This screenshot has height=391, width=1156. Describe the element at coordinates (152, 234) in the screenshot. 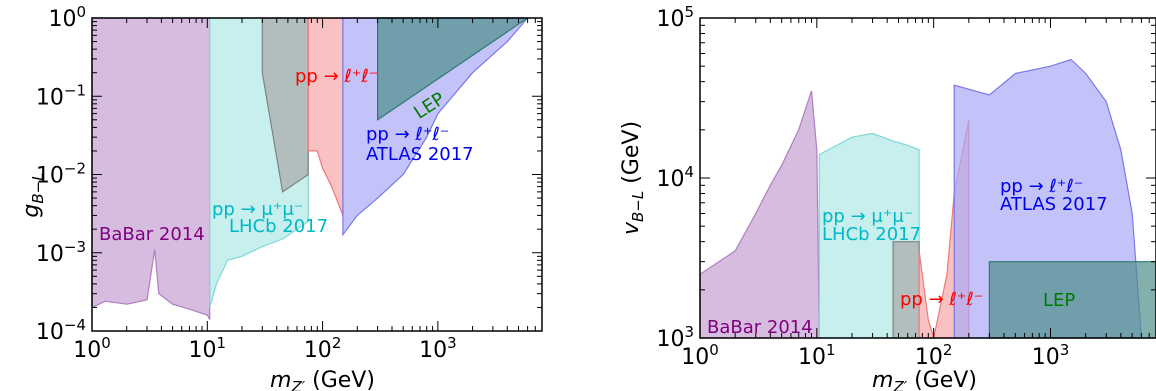

I see `left-annot-babar: BaBar 2014` at that location.